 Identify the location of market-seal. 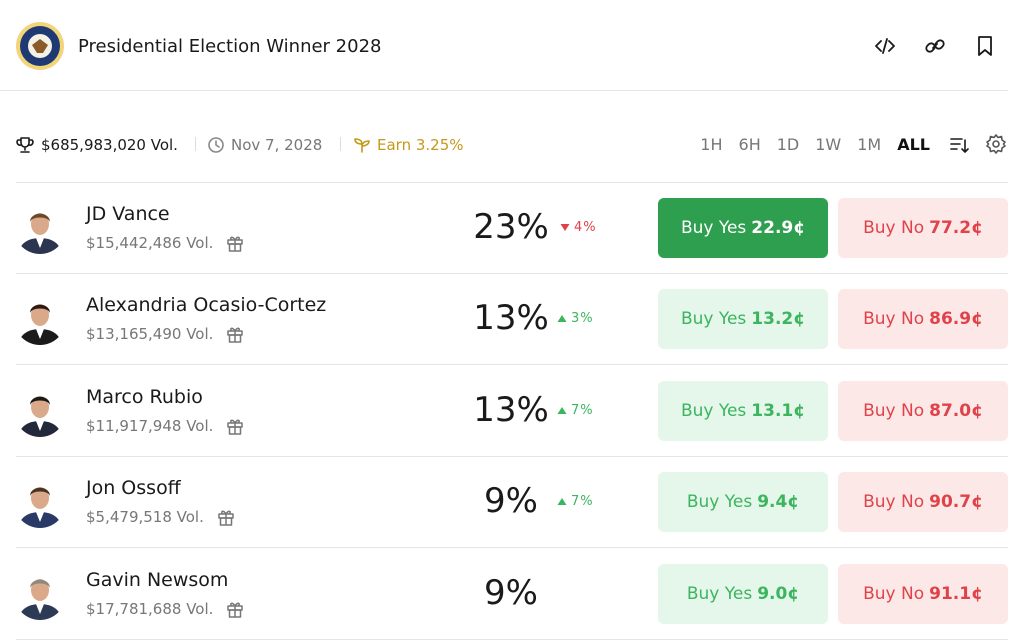
(40, 46).